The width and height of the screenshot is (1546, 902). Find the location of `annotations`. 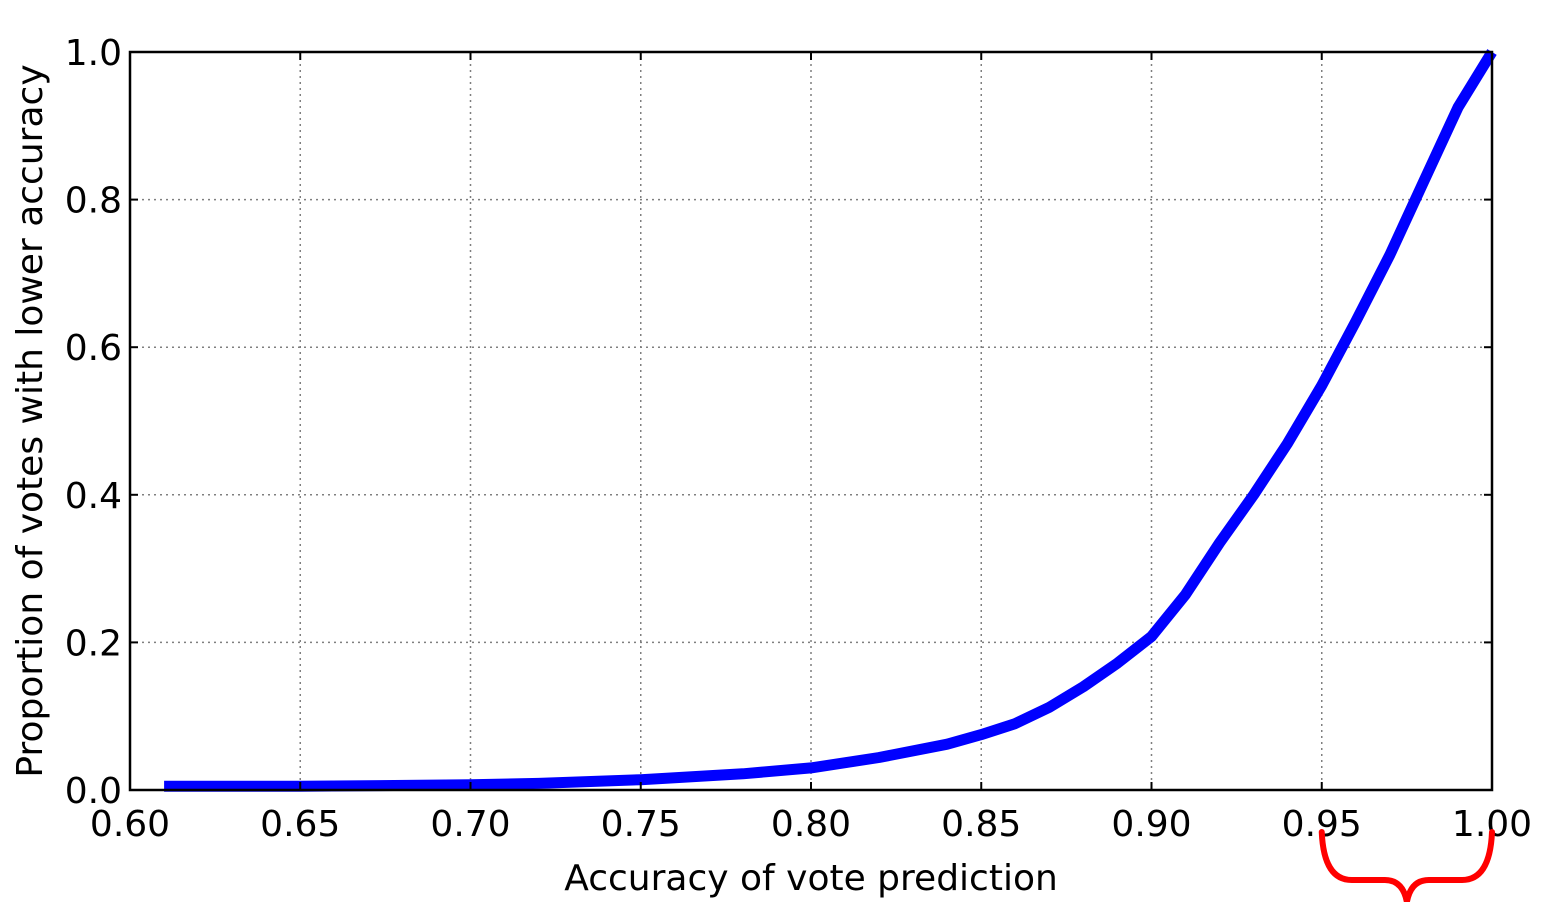

annotations is located at coordinates (1406, 865).